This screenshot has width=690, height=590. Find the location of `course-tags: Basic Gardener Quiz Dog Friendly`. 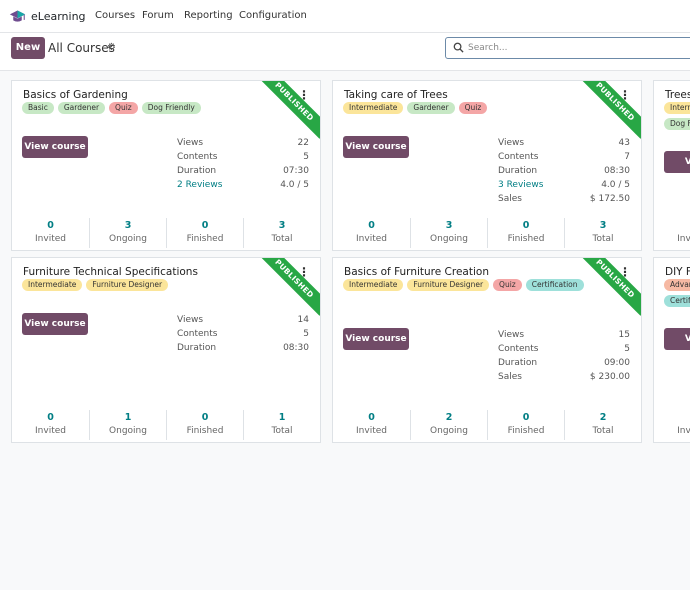

course-tags: Basic Gardener Quiz Dog Friendly is located at coordinates (166, 108).